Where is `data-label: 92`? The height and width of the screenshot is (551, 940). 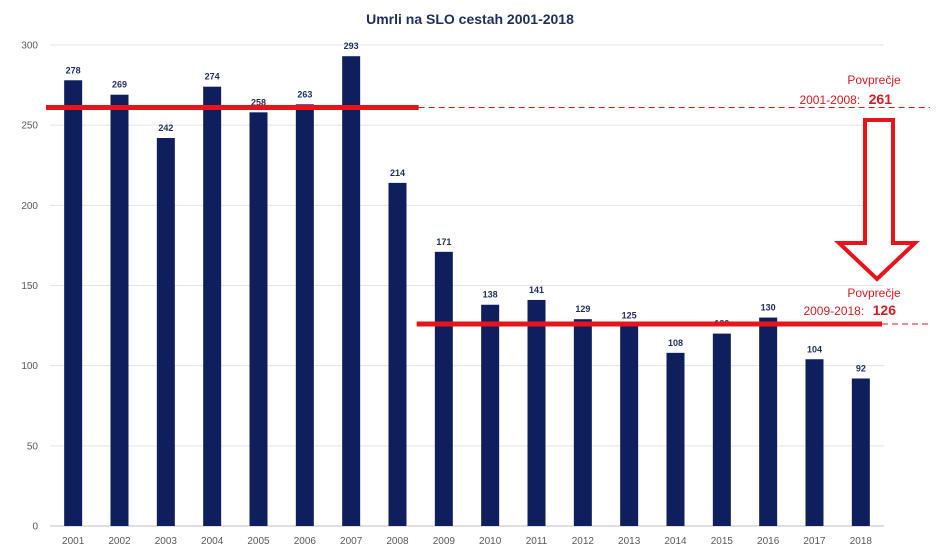
data-label: 92 is located at coordinates (861, 368).